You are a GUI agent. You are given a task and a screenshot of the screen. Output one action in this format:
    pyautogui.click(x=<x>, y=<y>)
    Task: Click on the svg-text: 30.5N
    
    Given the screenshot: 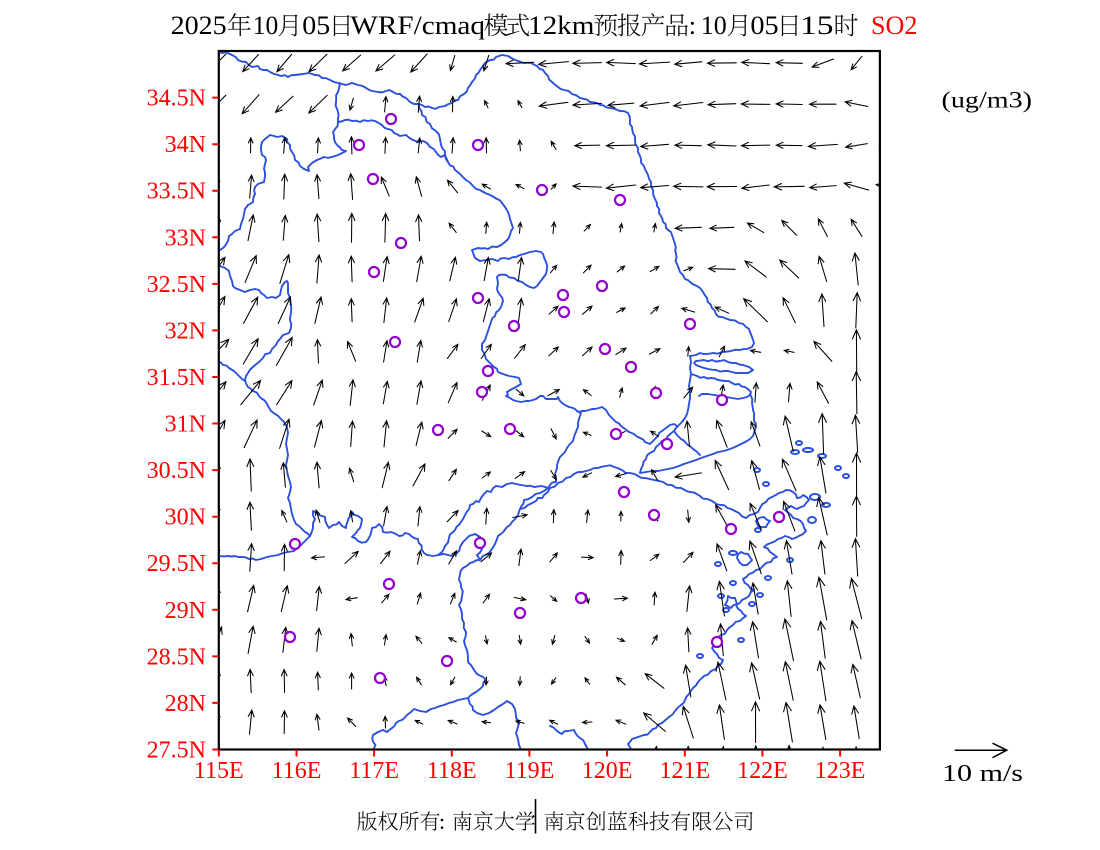 What is the action you would take?
    pyautogui.click(x=176, y=471)
    